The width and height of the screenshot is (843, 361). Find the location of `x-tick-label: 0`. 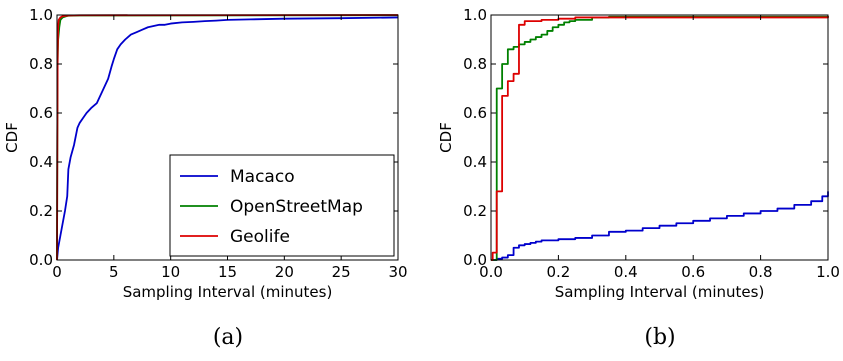

x-tick-label: 0 is located at coordinates (57, 272).